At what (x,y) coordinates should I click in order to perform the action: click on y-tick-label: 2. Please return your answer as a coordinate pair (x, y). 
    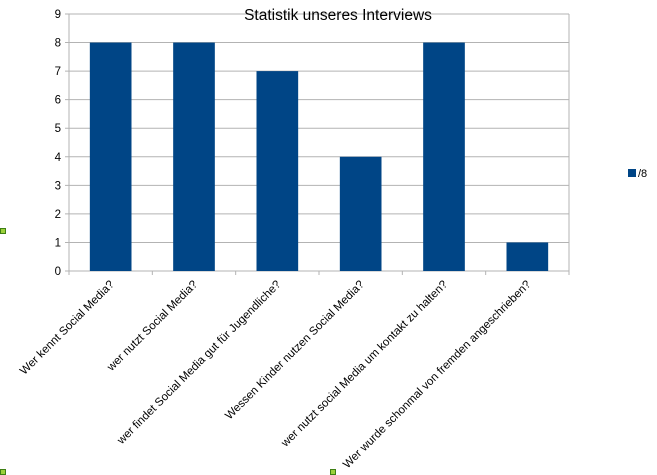
    Looking at the image, I should click on (58, 215).